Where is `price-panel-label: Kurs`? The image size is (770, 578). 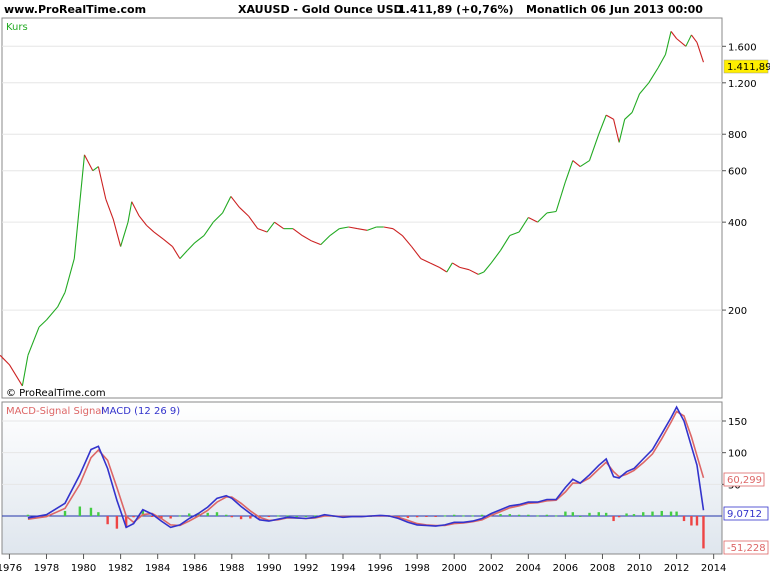
price-panel-label: Kurs is located at coordinates (17, 27).